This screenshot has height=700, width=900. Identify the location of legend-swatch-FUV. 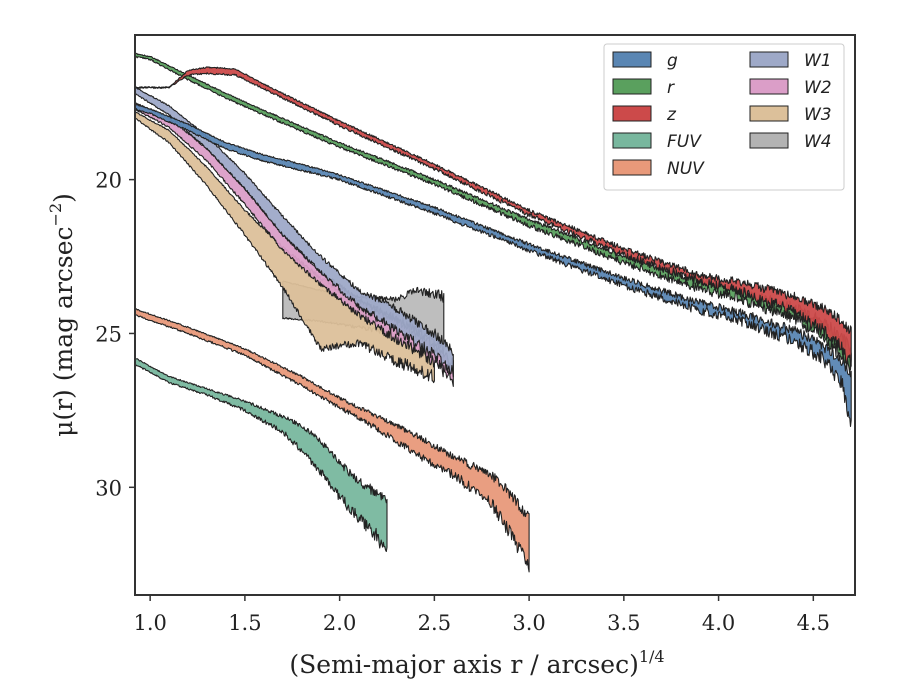
(632, 140).